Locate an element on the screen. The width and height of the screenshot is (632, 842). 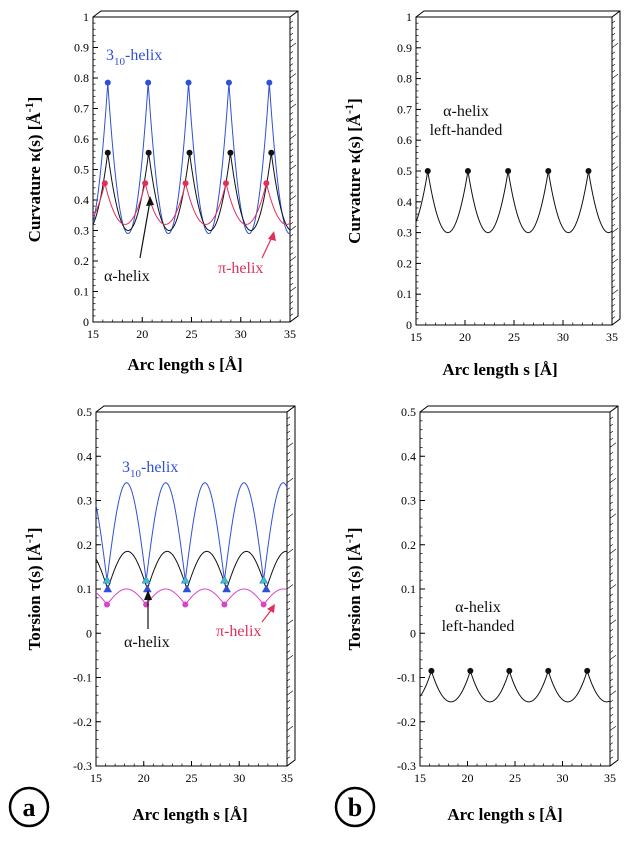
y-tick-label: 0.4 is located at coordinates (81, 200).